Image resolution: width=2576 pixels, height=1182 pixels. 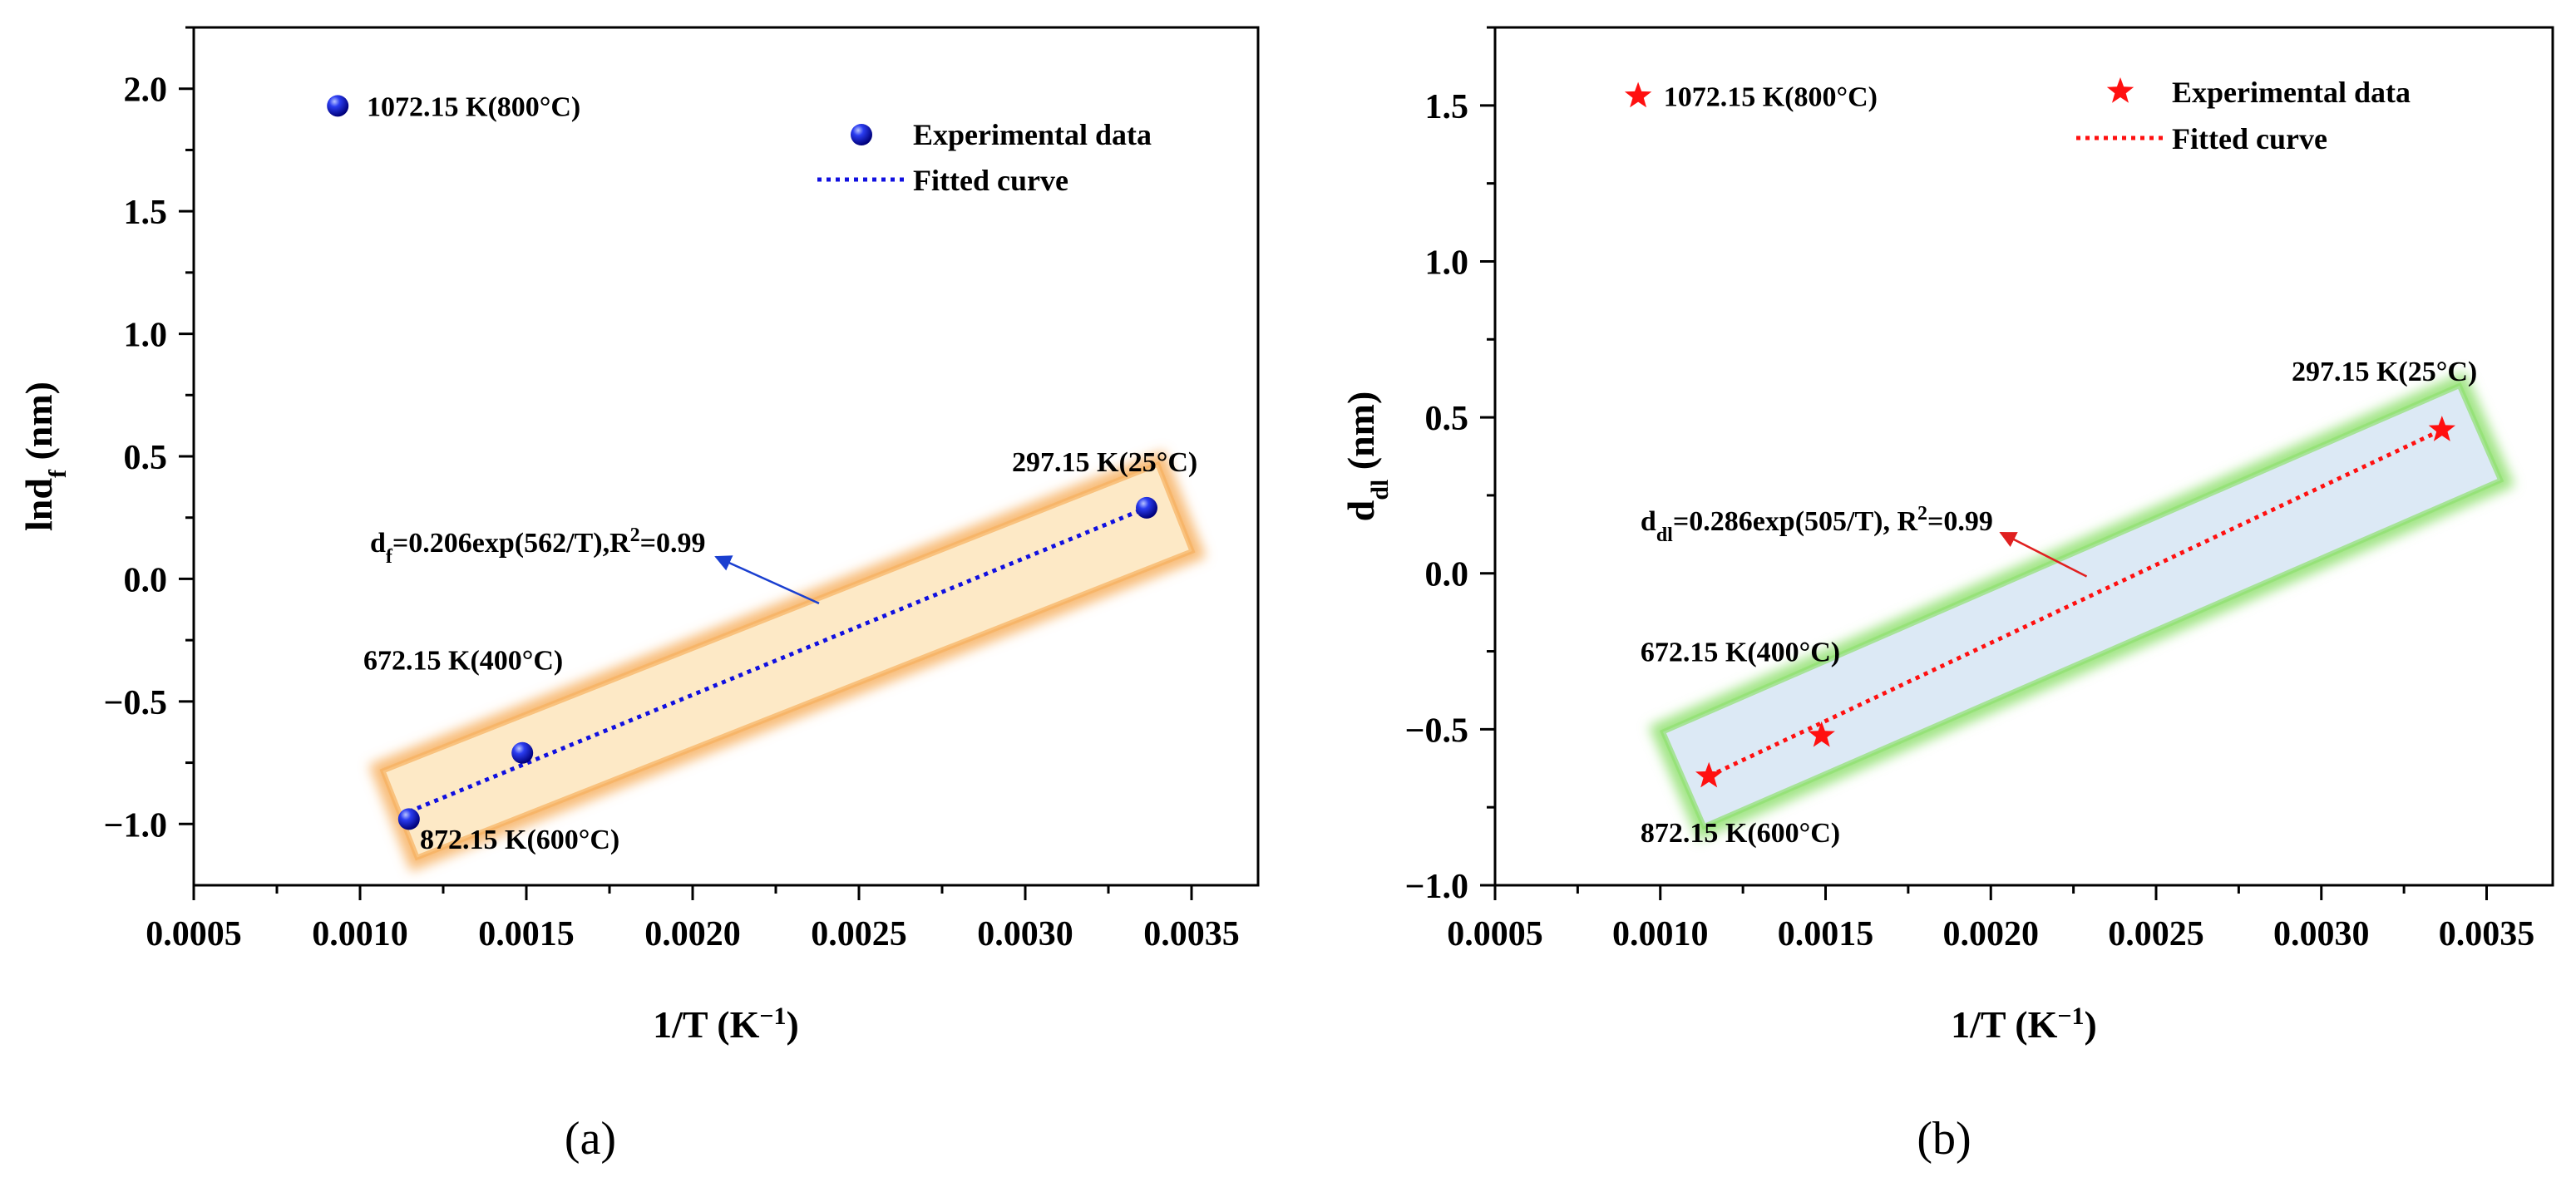 What do you see at coordinates (2249, 138) in the screenshot?
I see `legend-label-fitted-b: Fitted curve` at bounding box center [2249, 138].